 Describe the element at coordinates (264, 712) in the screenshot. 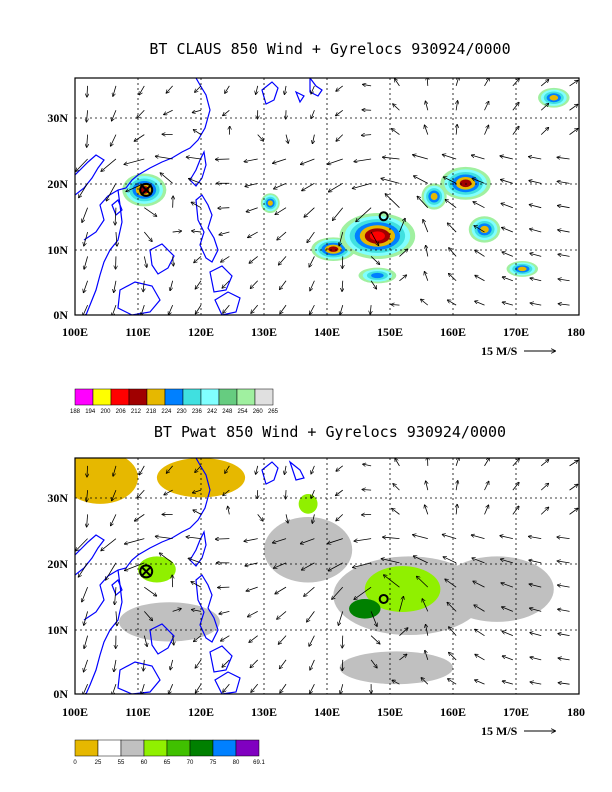

I see `x-tick-label: 130E` at that location.